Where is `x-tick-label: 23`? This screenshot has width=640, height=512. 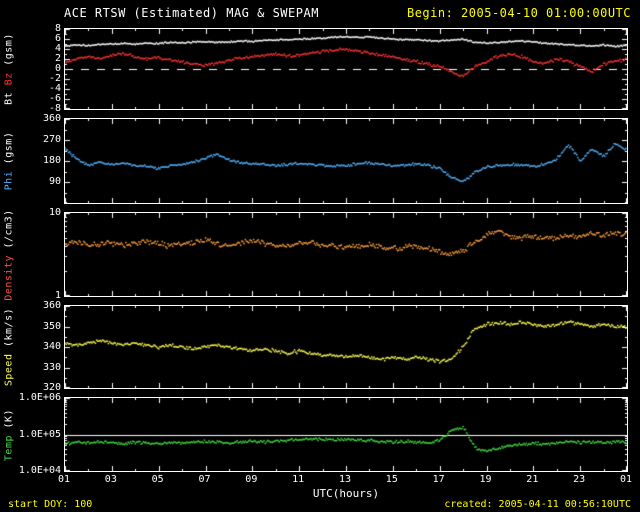
x-tick-label: 23 is located at coordinates (579, 479).